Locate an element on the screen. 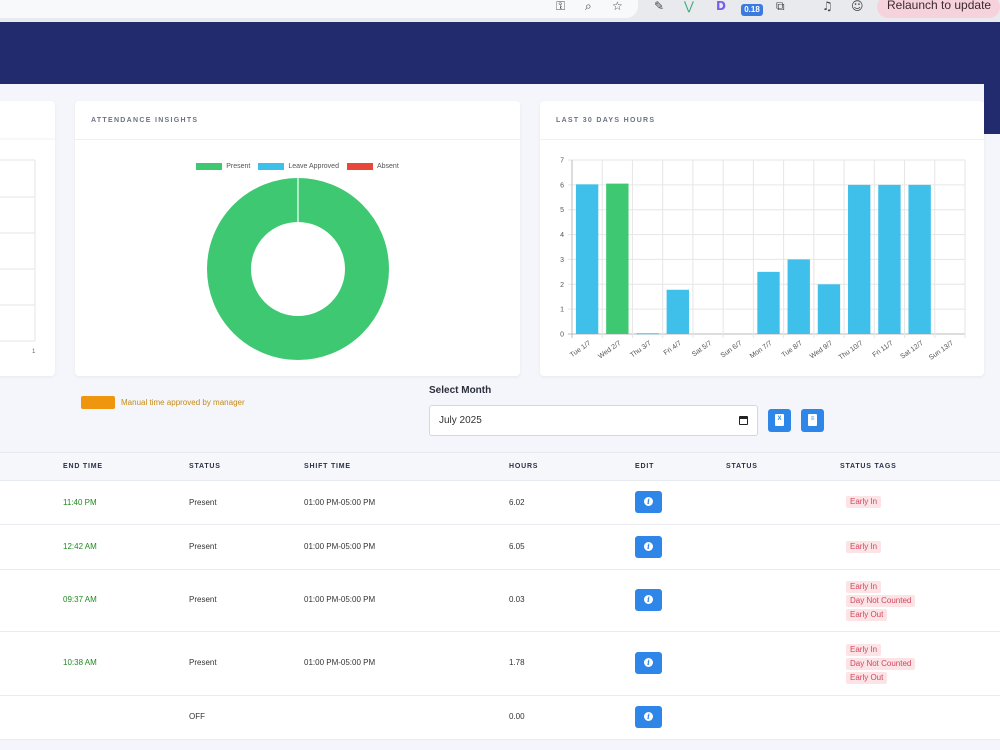 This screenshot has width=1000, height=750. status-tags: Early In is located at coordinates (864, 502).